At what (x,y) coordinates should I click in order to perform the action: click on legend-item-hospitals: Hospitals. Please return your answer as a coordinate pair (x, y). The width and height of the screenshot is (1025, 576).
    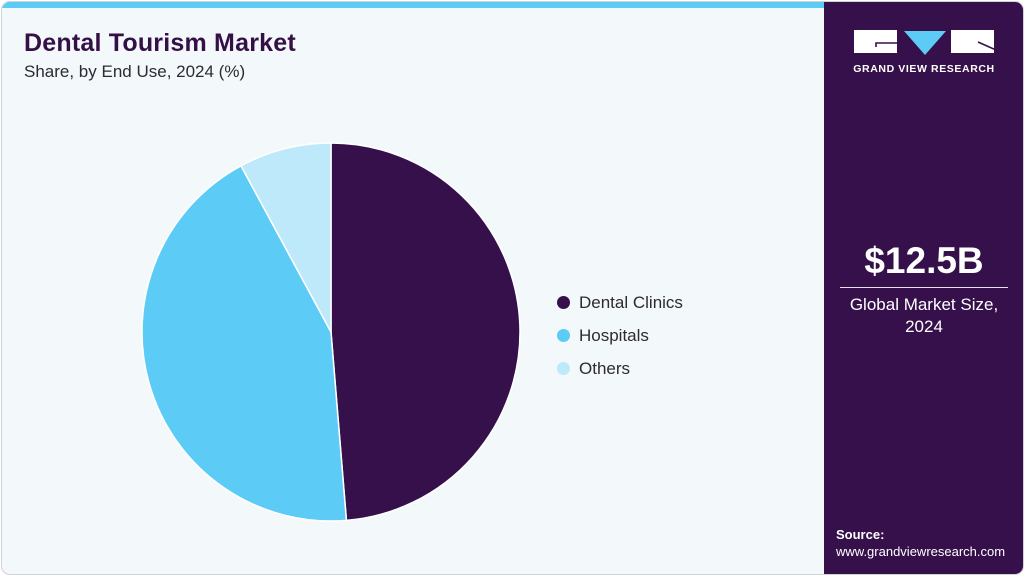
    Looking at the image, I should click on (620, 335).